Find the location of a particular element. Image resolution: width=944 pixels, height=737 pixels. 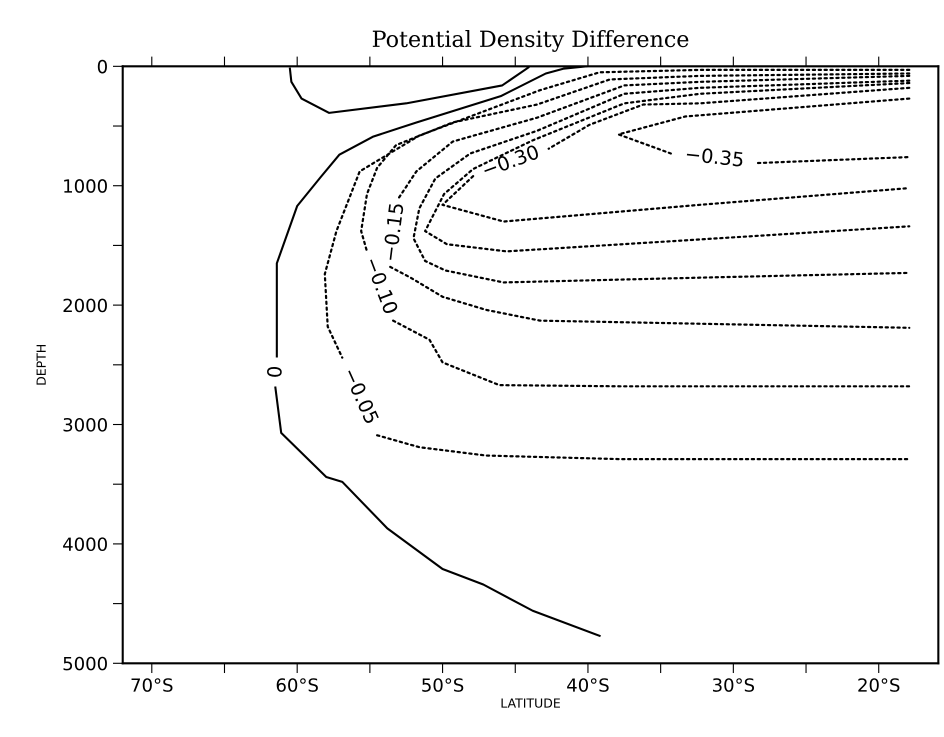

y-axis-title: DEPTH is located at coordinates (41, 364).